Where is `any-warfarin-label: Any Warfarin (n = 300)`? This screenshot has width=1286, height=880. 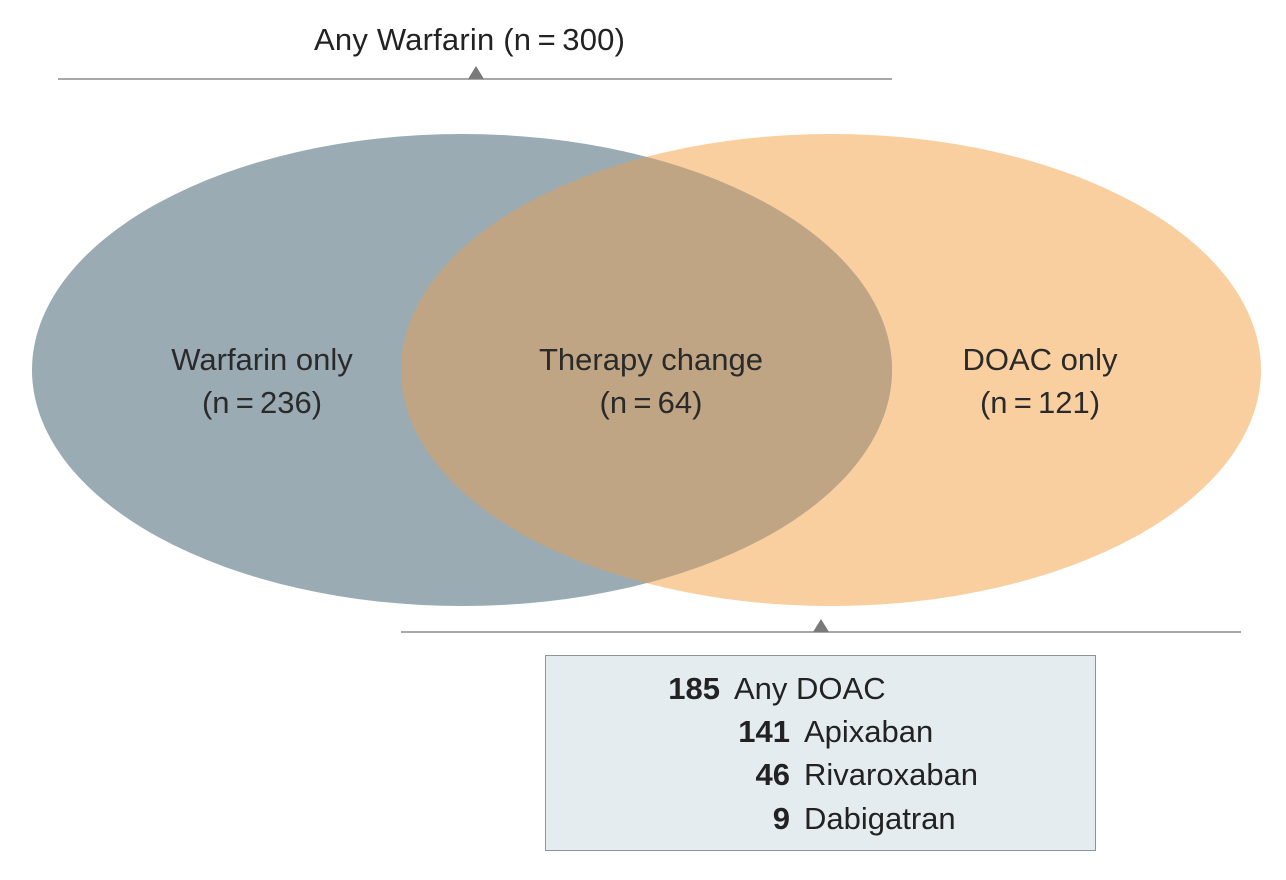 any-warfarin-label: Any Warfarin (n = 300) is located at coordinates (470, 39).